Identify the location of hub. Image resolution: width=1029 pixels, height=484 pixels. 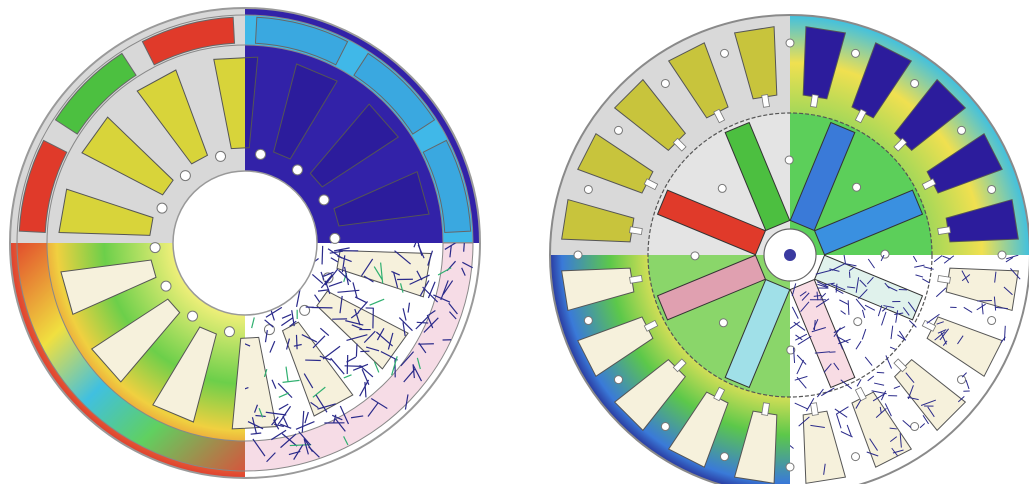
(776, 241).